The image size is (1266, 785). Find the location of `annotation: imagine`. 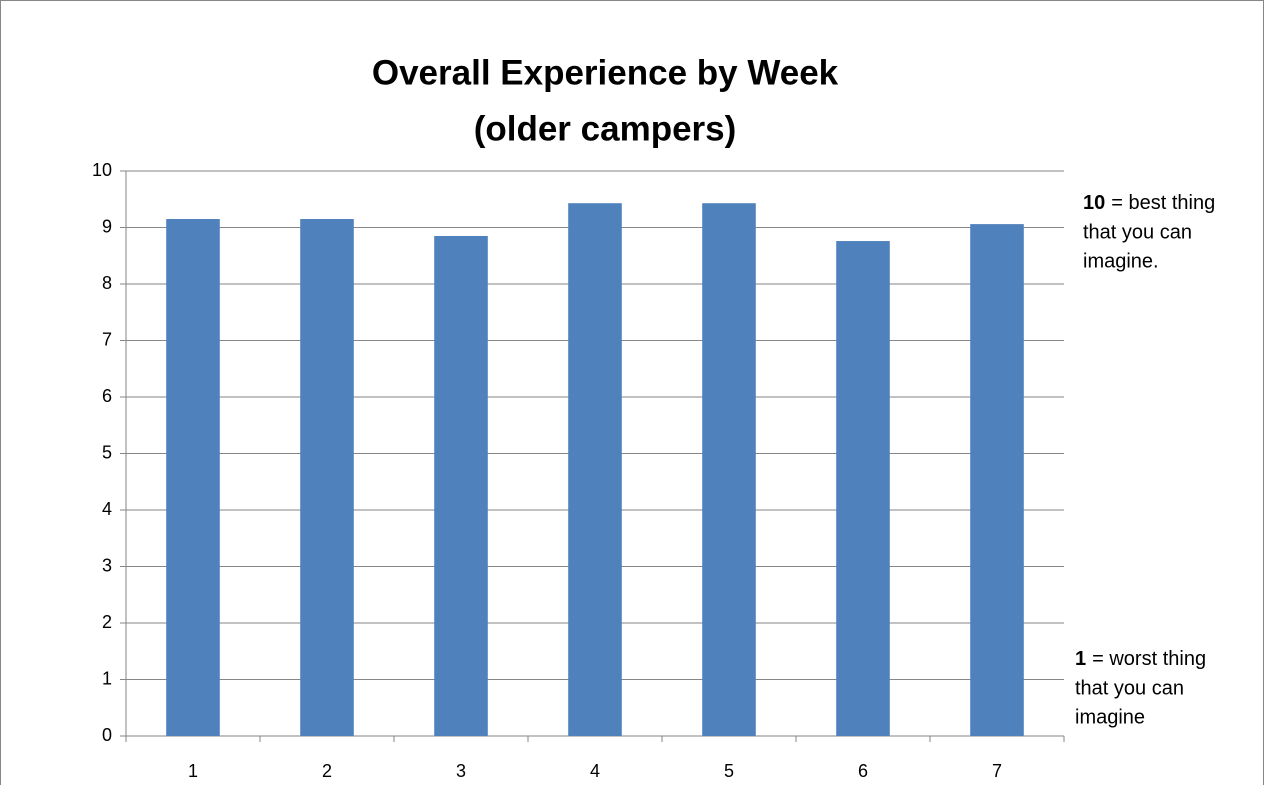

annotation: imagine is located at coordinates (1110, 717).